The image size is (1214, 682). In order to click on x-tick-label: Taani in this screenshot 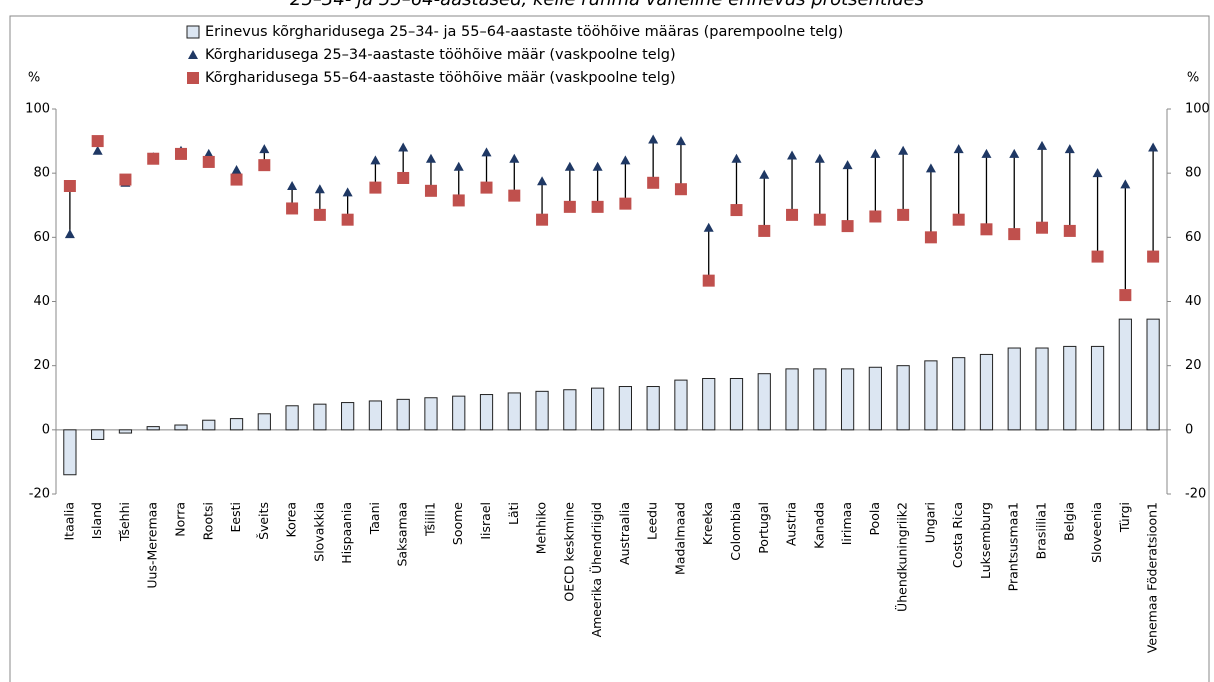, I will do `click(374, 518)`.